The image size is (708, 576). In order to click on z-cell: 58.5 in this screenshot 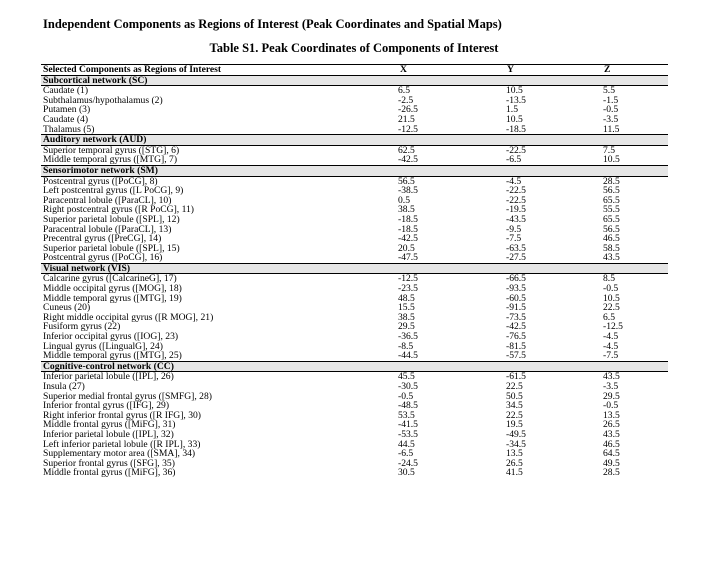, I will do `click(611, 248)`.